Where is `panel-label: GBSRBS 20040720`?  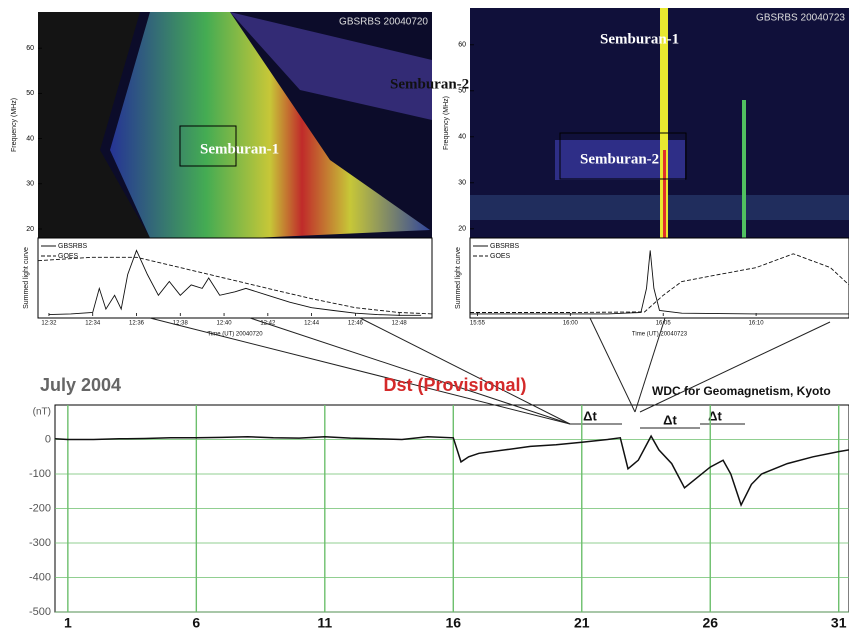
panel-label: GBSRBS 20040720 is located at coordinates (383, 22).